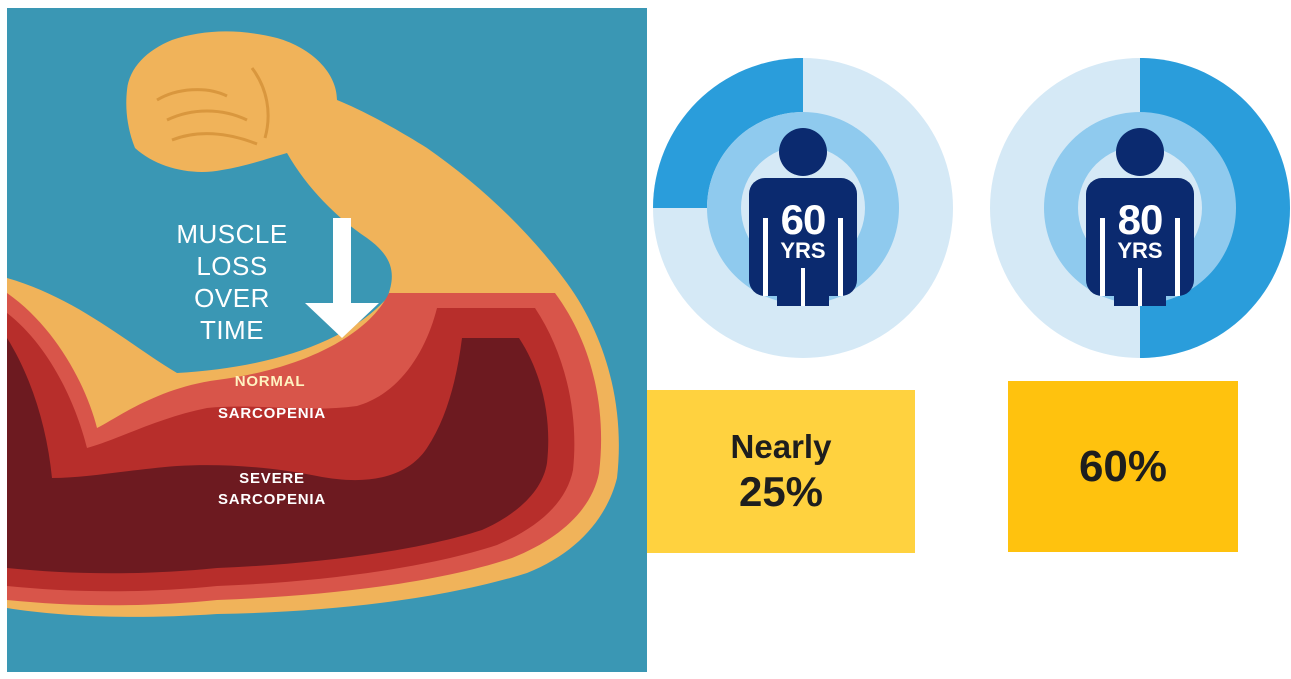  What do you see at coordinates (1140, 219) in the screenshot?
I see `age-number: 80` at bounding box center [1140, 219].